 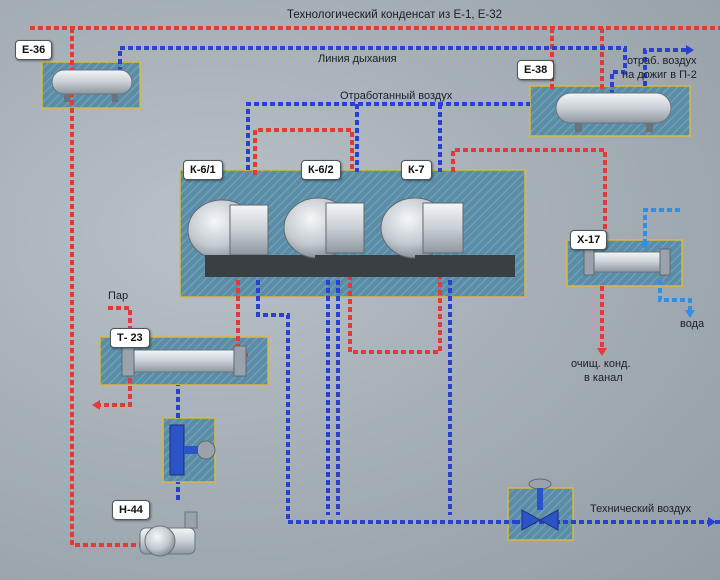 What do you see at coordinates (601, 364) in the screenshot?
I see `clean-cond-label-1: очищ. конд.` at bounding box center [601, 364].